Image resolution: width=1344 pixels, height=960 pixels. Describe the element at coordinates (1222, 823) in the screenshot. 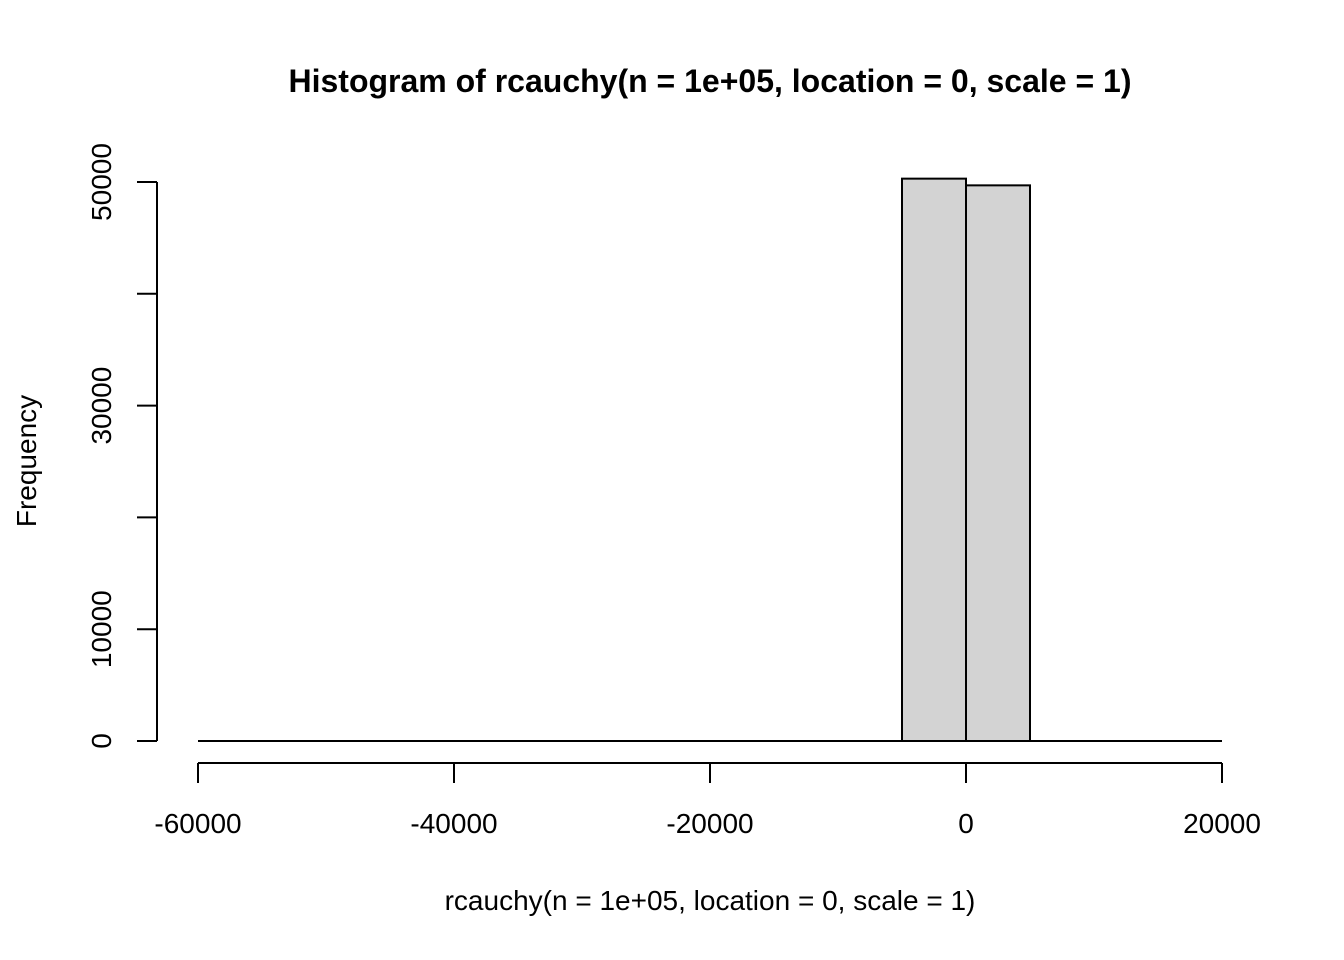

I see `x-tick-label: 20000` at that location.